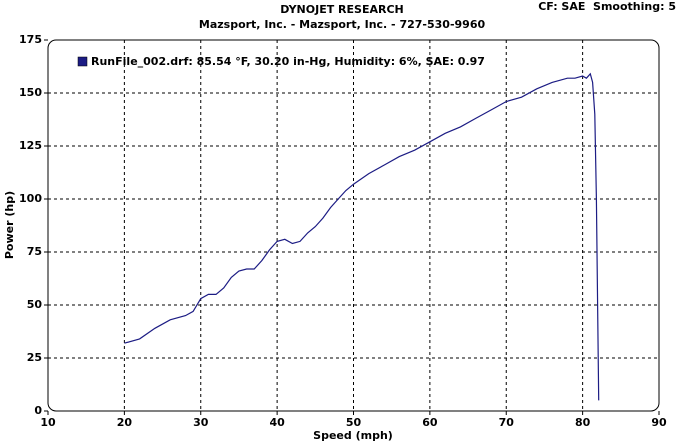 The height and width of the screenshot is (444, 684). What do you see at coordinates (30, 198) in the screenshot?
I see `y-tick-label: 100` at bounding box center [30, 198].